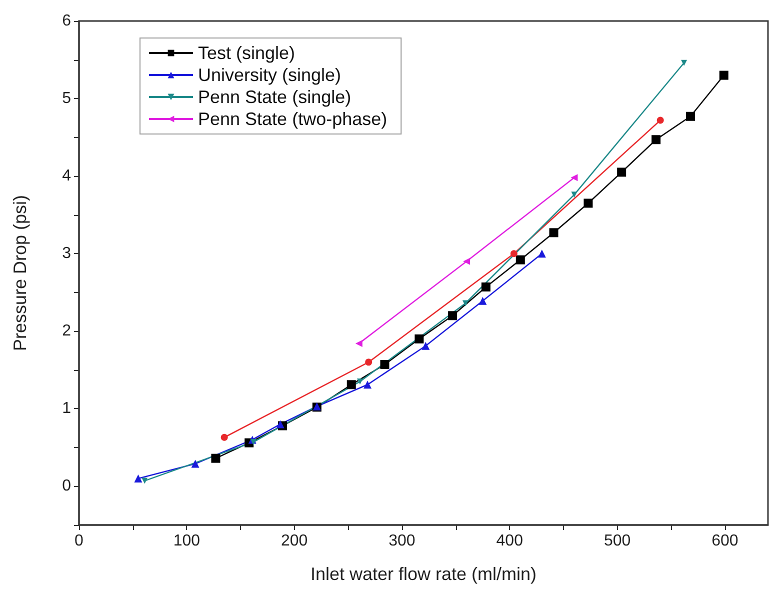  Describe the element at coordinates (423, 574) in the screenshot. I see `x-axis-title: Inlet water flow rate (ml/min)` at that location.